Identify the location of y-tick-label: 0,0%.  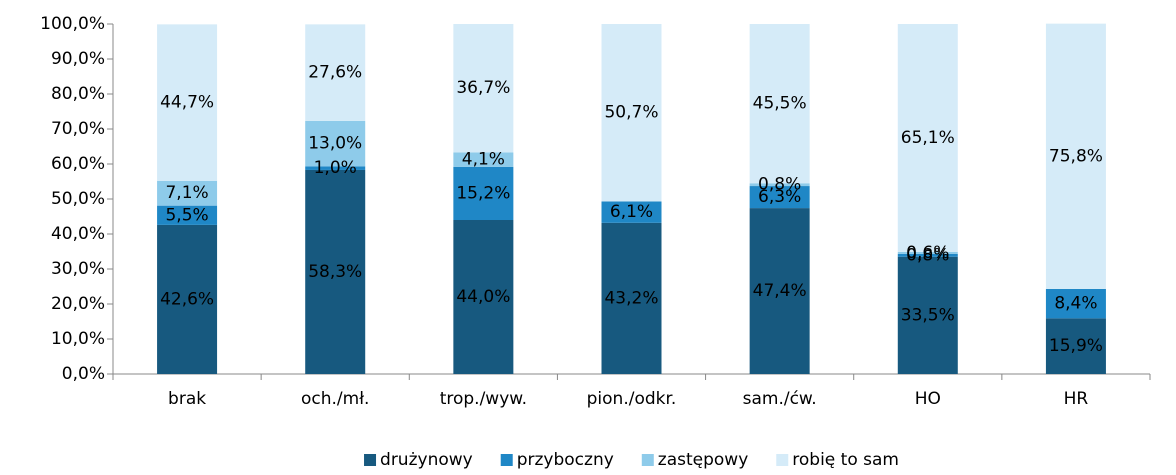
(83, 374).